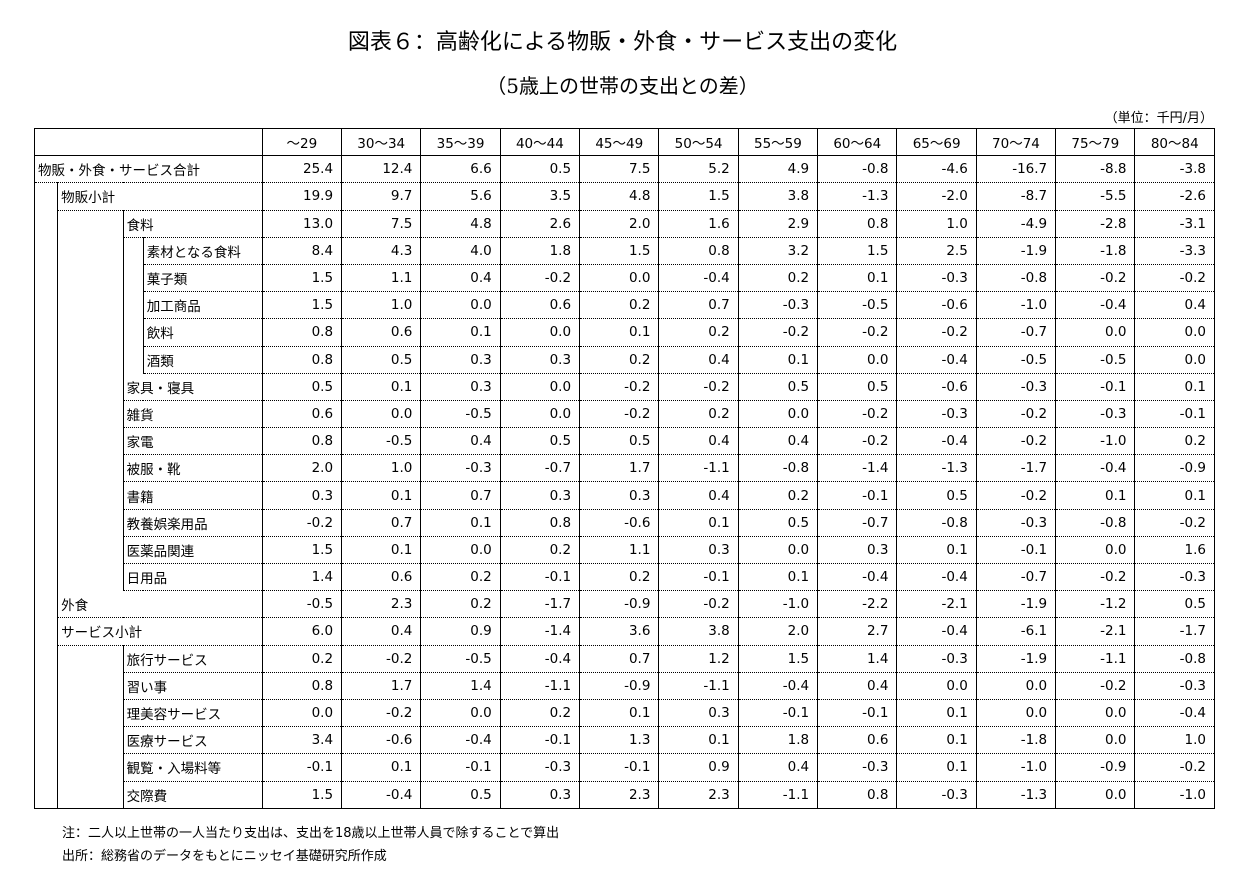  Describe the element at coordinates (160, 196) in the screenshot. I see `row-label-cell: 物販小計` at that location.